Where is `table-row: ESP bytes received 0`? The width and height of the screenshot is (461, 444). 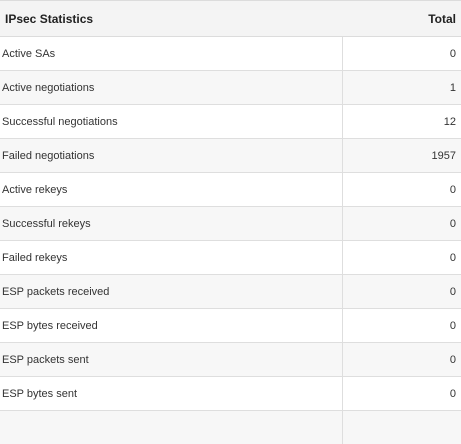
table-row: ESP bytes received 0 is located at coordinates (230, 325).